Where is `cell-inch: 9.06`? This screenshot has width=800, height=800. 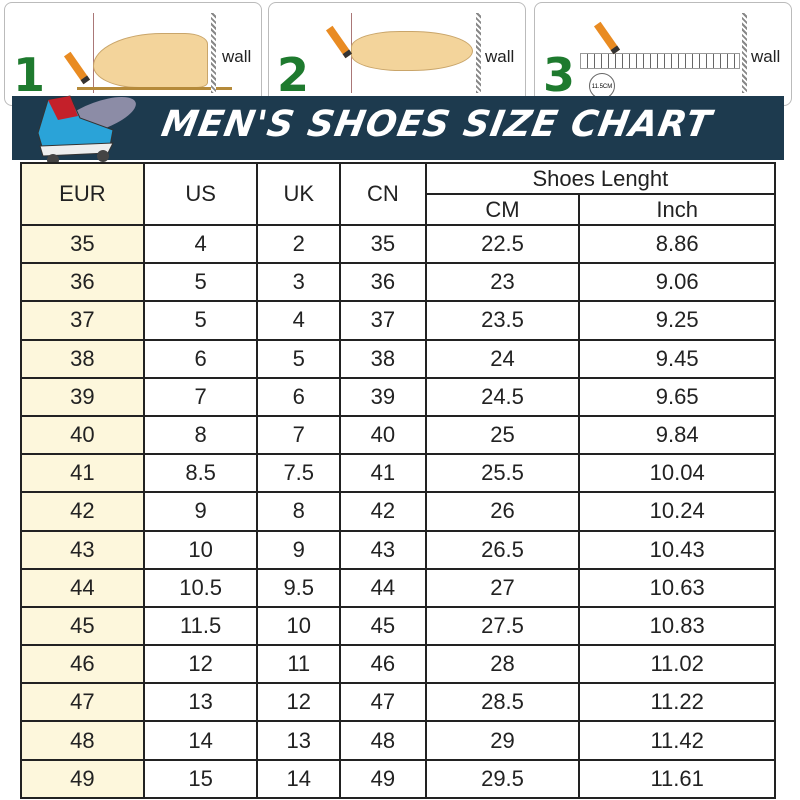 cell-inch: 9.06 is located at coordinates (677, 282).